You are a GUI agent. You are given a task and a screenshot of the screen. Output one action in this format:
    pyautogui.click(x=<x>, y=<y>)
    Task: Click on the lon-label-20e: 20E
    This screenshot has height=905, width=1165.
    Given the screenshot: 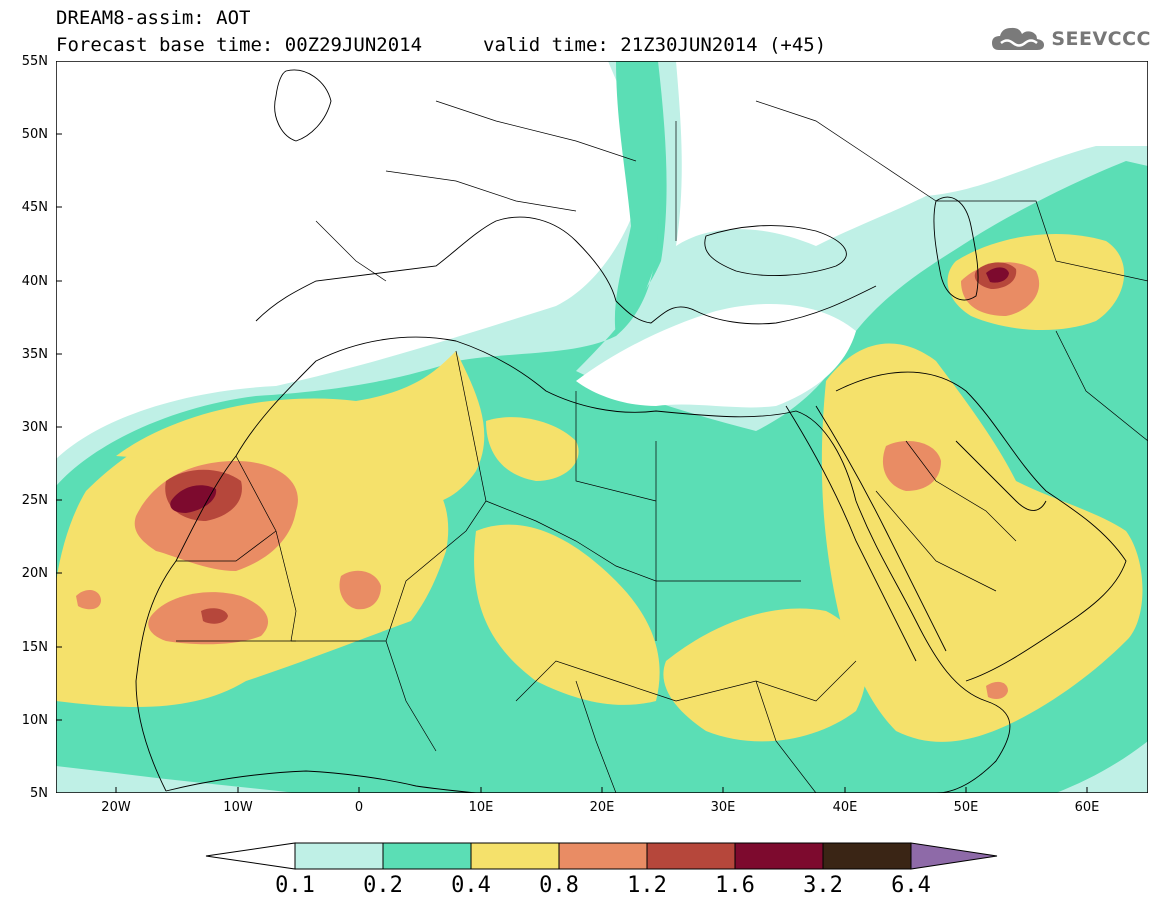 What is the action you would take?
    pyautogui.click(x=602, y=807)
    